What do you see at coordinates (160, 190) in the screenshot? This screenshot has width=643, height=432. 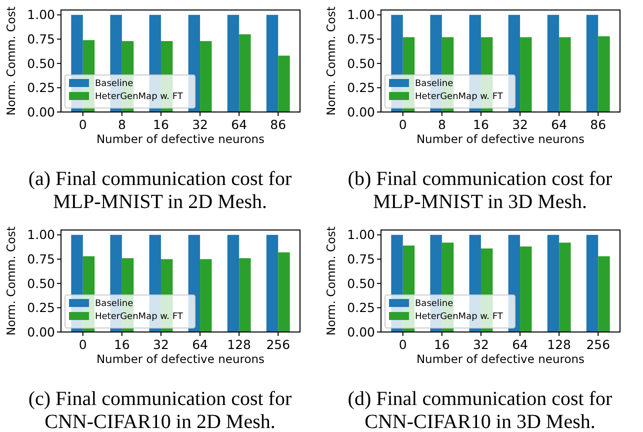 I see `text: (a) Final communication cost for MLP-MNIST in 2D Mesh.` at bounding box center [160, 190].